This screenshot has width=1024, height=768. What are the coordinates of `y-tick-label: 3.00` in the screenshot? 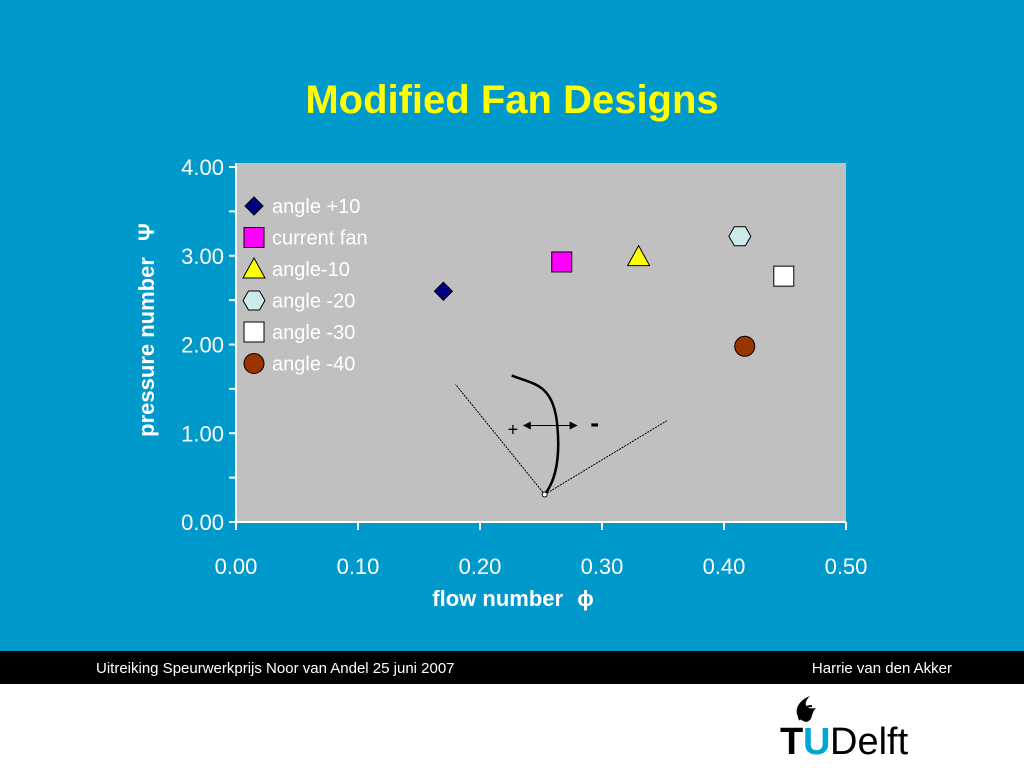 It's located at (202, 256).